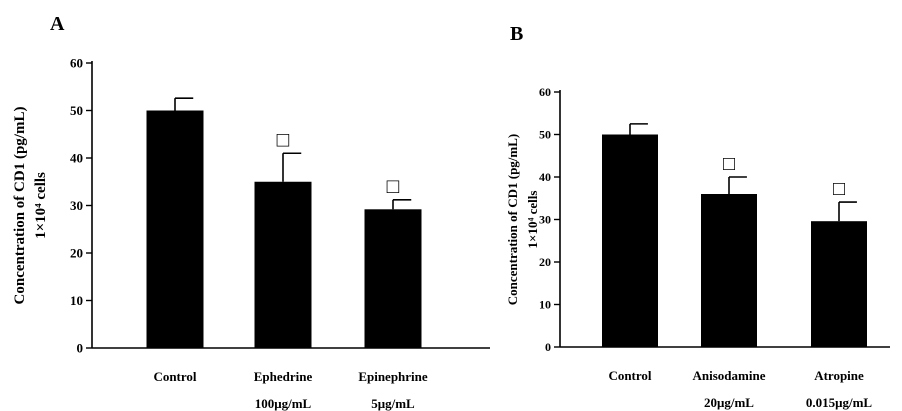  Describe the element at coordinates (629, 375) in the screenshot. I see `panel-b-category-label-control: Control` at that location.